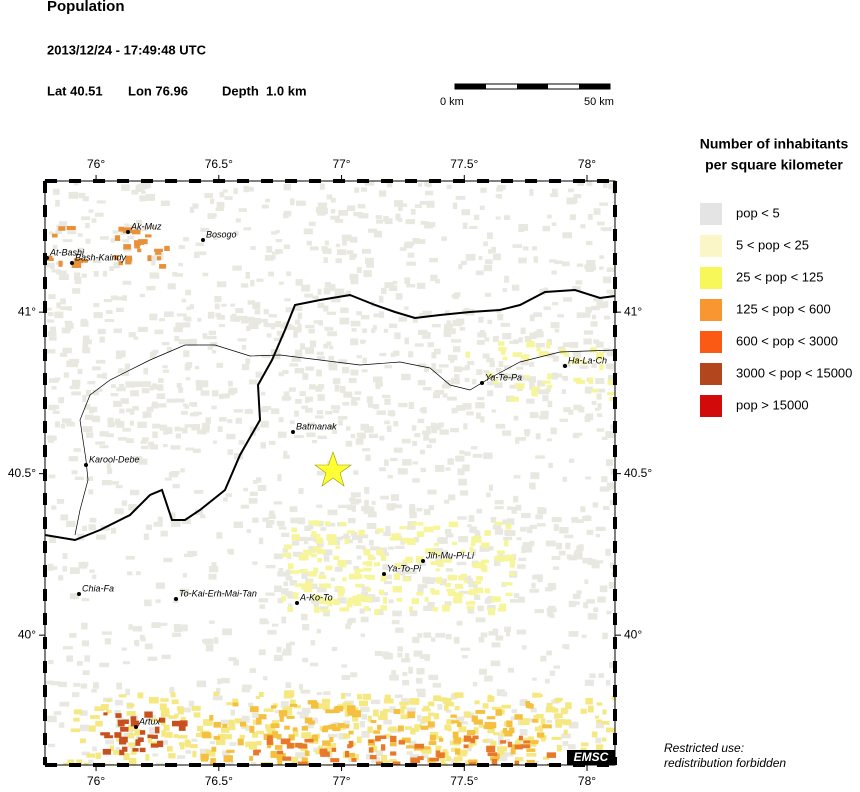  Describe the element at coordinates (127, 49) in the screenshot. I see `datetime: 2013/12/24 - 17:49:48 UTC` at that location.